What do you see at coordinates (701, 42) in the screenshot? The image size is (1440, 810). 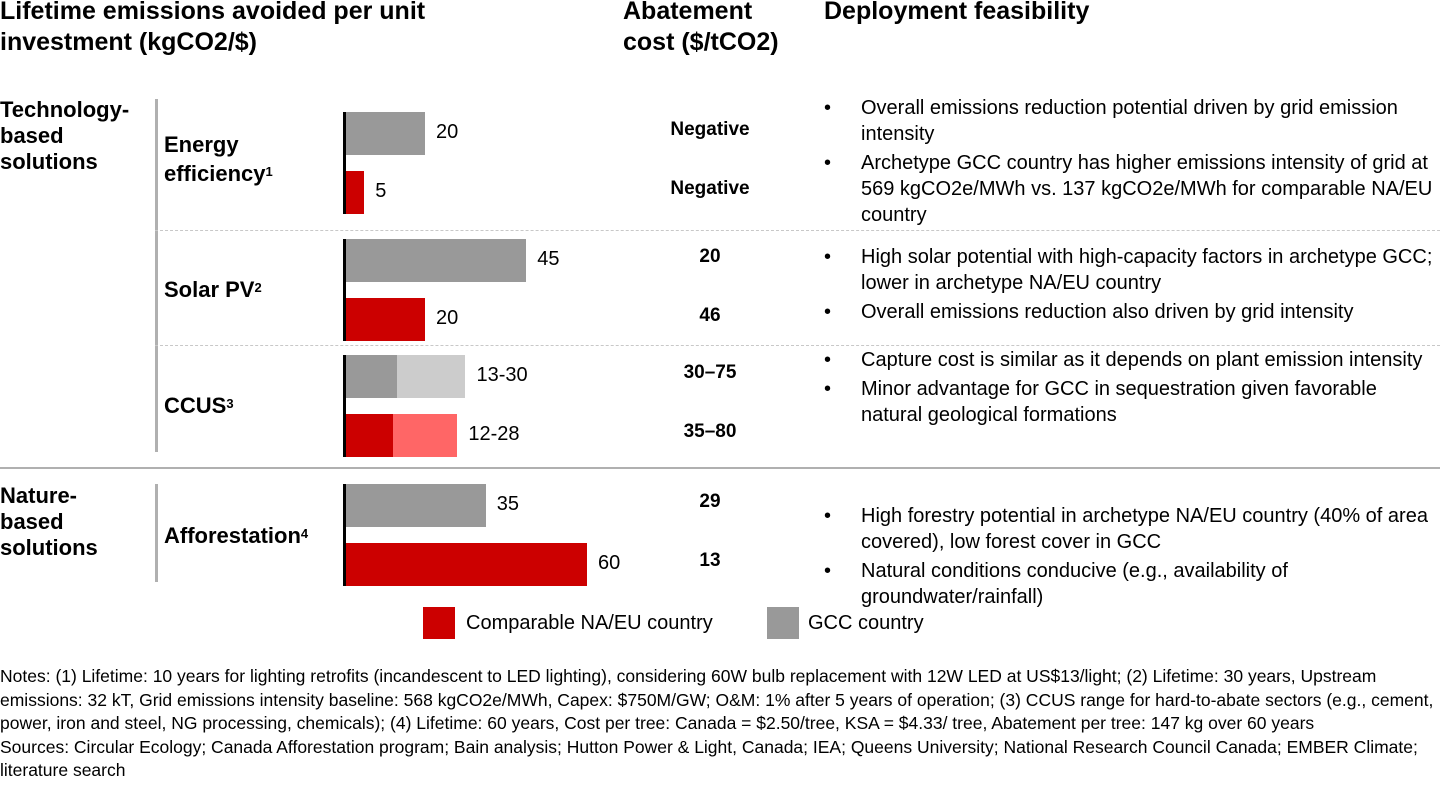 I see `cost-header-line2: cost ($/tCO2)` at bounding box center [701, 42].